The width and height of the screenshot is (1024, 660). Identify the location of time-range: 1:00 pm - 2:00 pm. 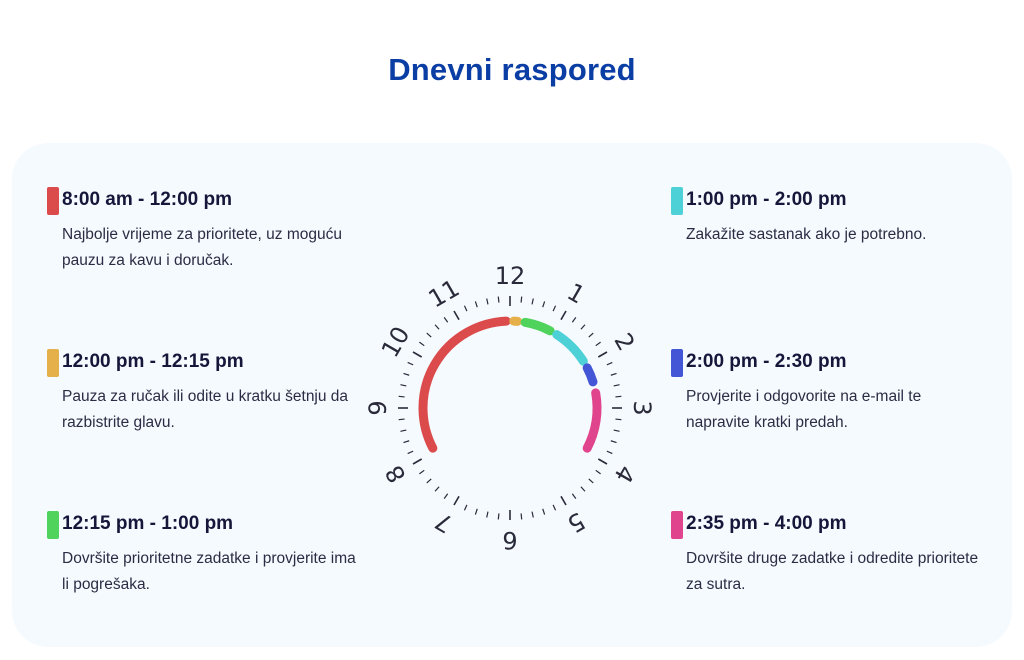
(766, 199).